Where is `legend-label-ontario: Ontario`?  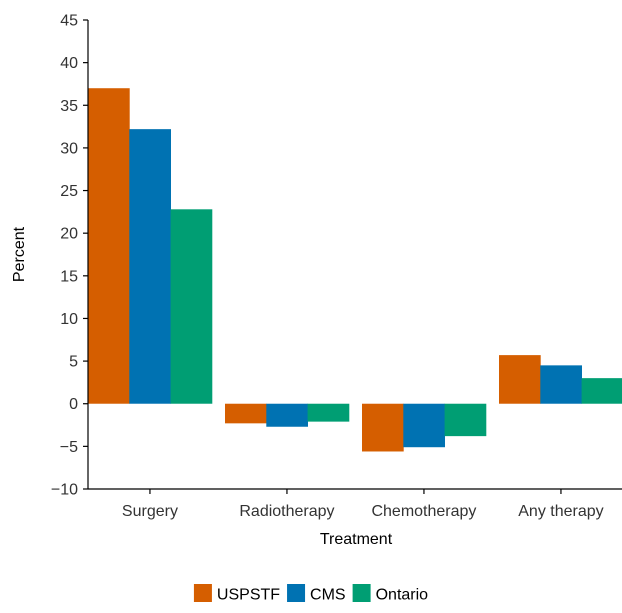 legend-label-ontario: Ontario is located at coordinates (402, 595).